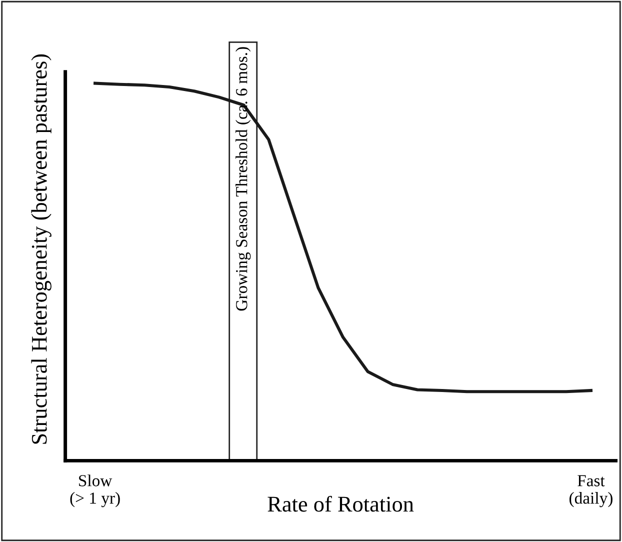 This screenshot has width=622, height=542. What do you see at coordinates (95, 491) in the screenshot?
I see `x-tick-label: Slow (> 1 yr)` at bounding box center [95, 491].